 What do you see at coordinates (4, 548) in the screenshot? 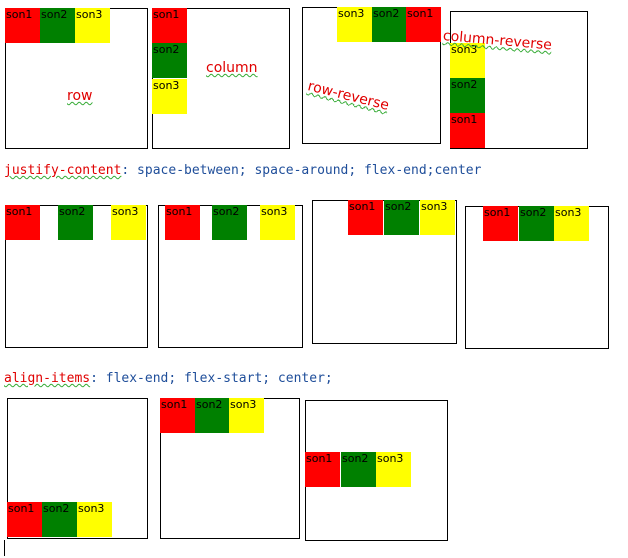
I see `cursor` at bounding box center [4, 548].